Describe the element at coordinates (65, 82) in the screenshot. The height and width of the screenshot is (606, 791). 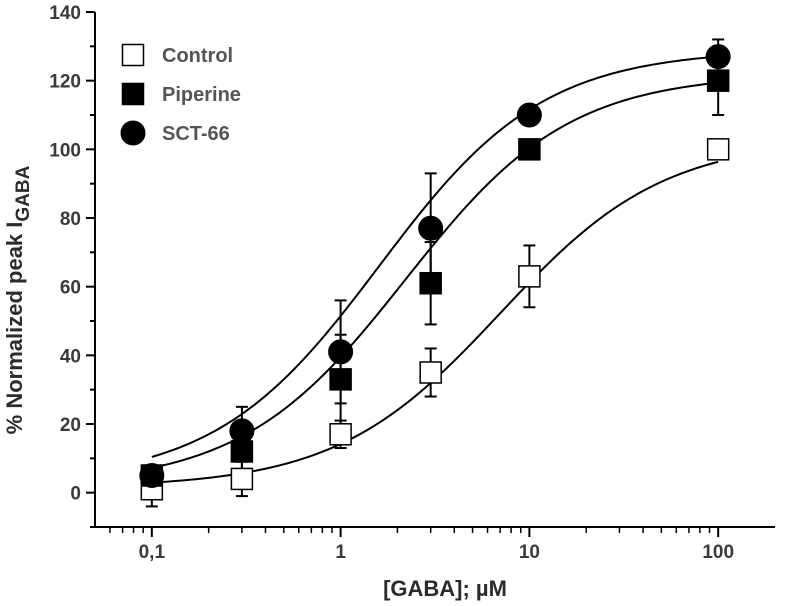
I see `y-tick-label: 120` at that location.